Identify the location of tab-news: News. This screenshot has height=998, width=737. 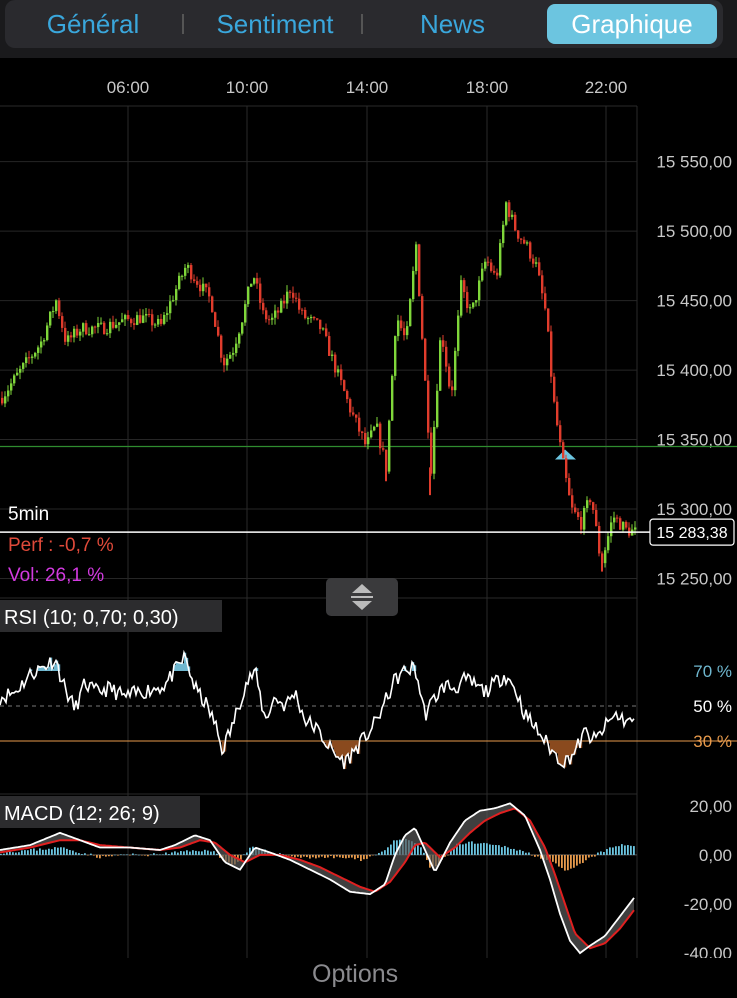
(452, 24).